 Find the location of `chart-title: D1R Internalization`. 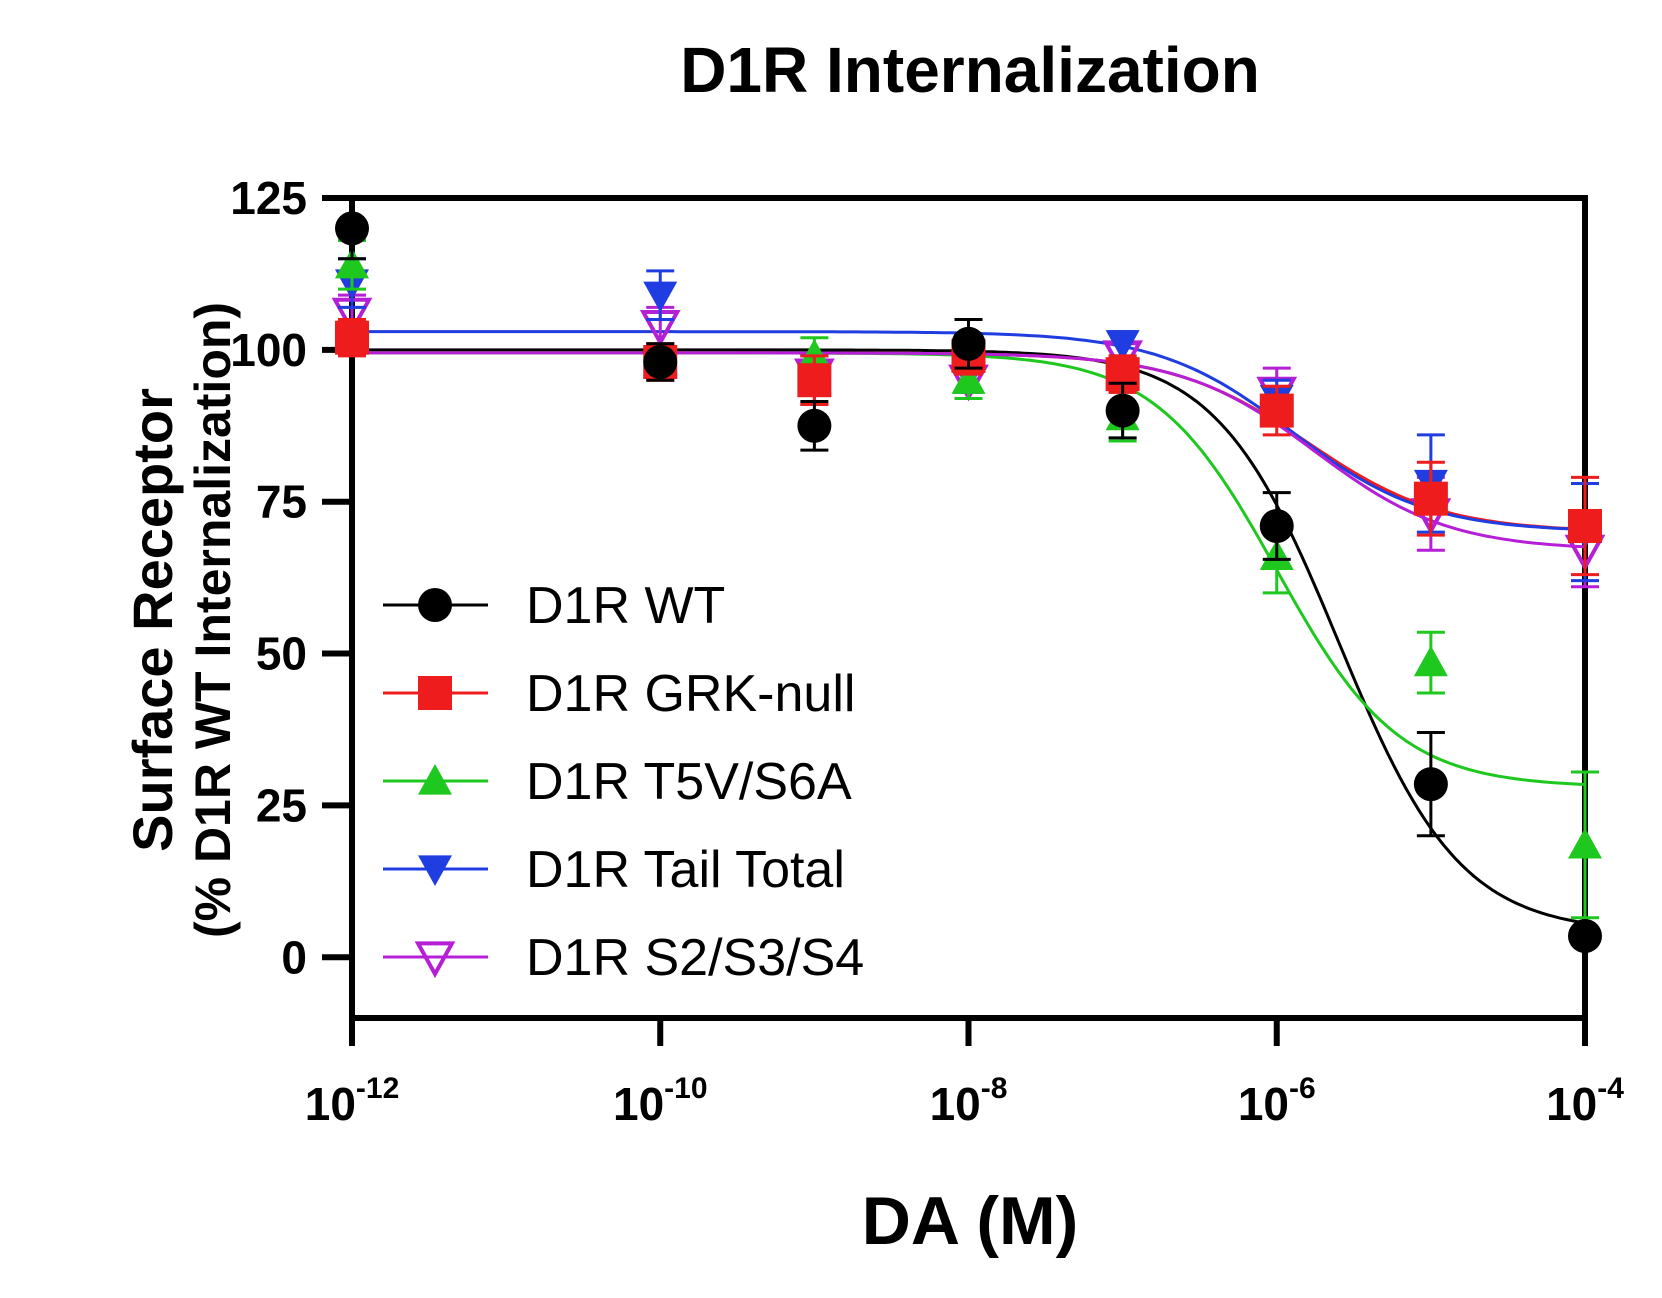

chart-title: D1R Internalization is located at coordinates (970, 70).